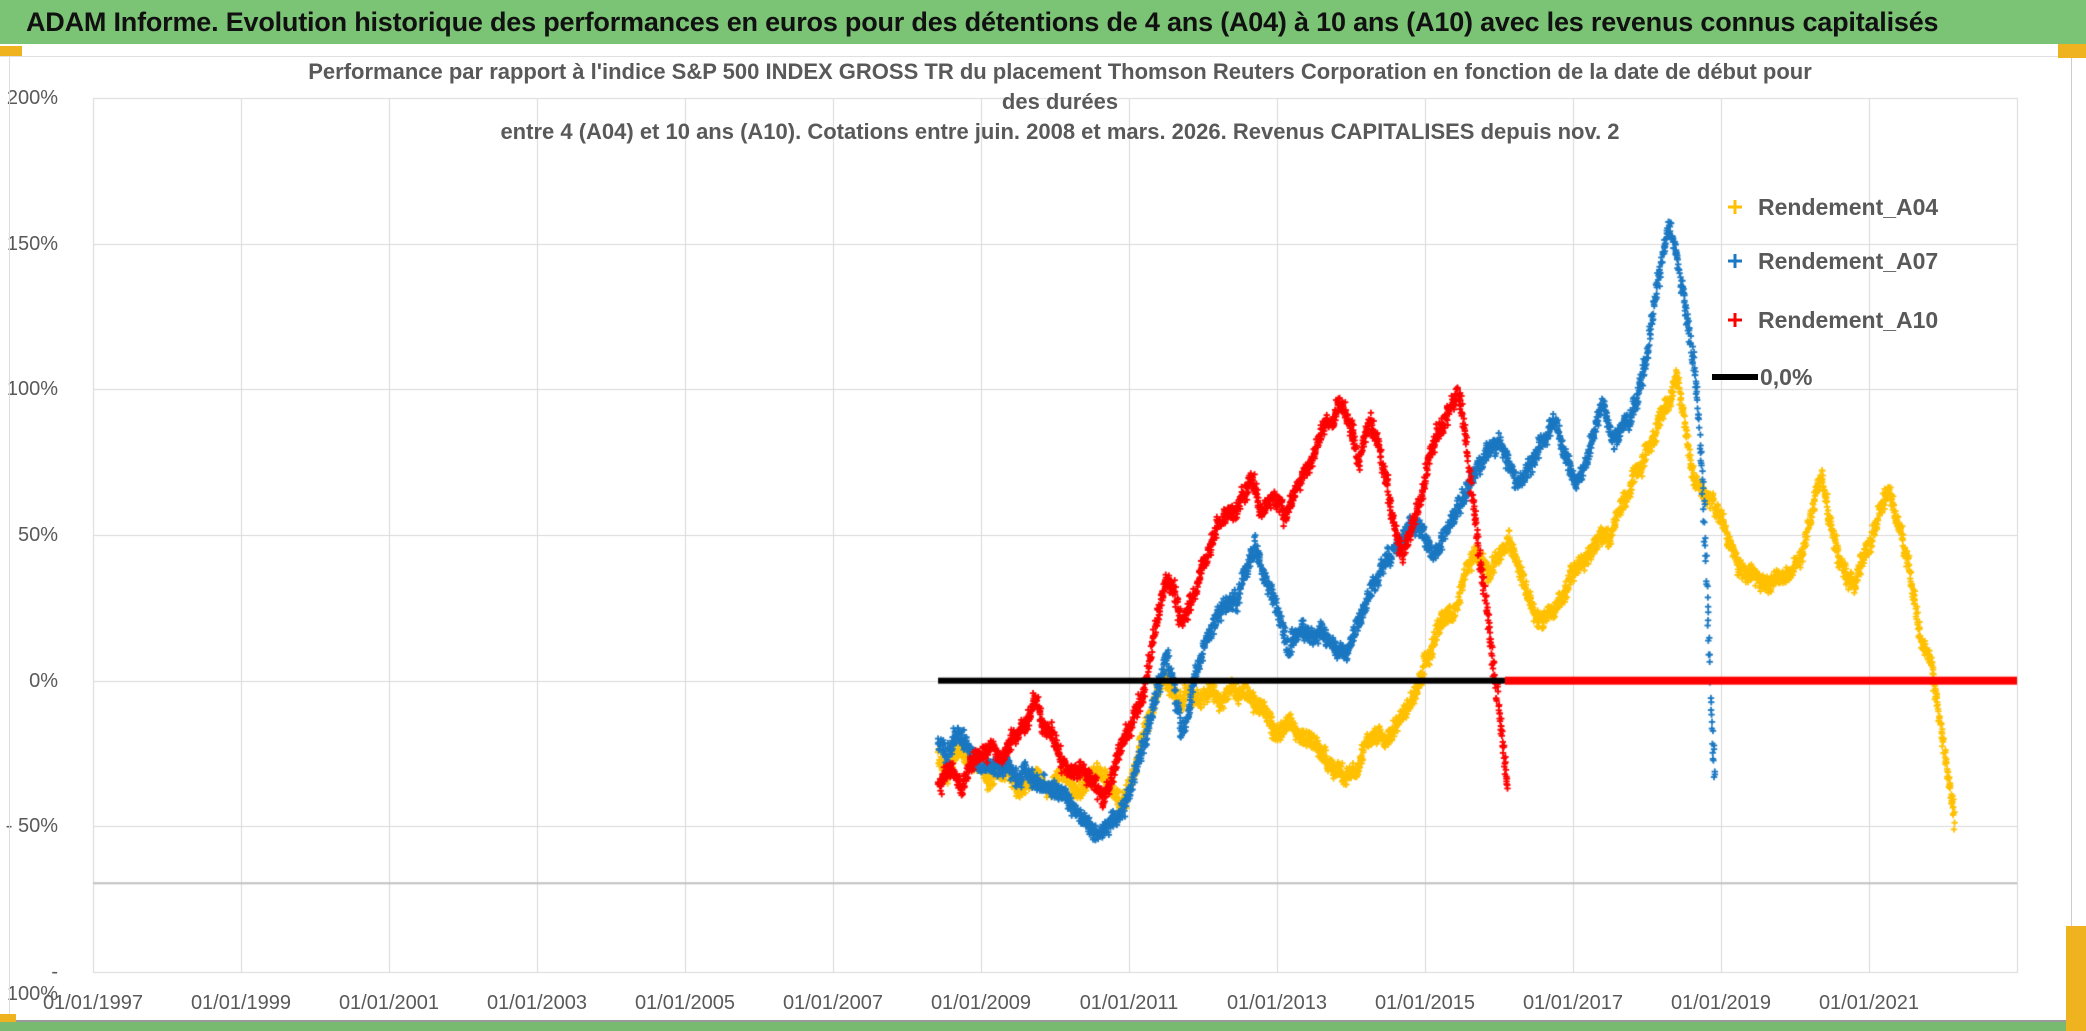  I want to click on legend-label: Rendement_A07, so click(1848, 260).